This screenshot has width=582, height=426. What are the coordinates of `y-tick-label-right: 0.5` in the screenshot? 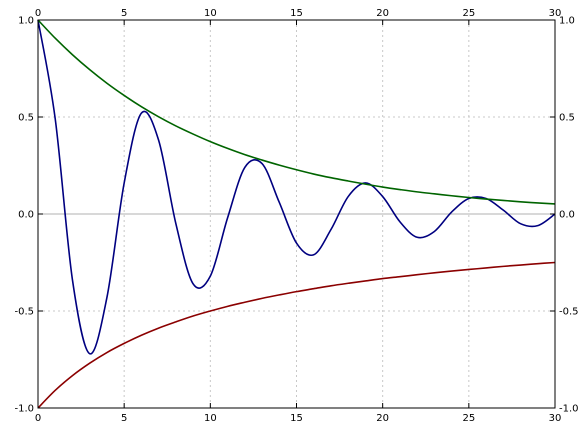 It's located at (567, 118).